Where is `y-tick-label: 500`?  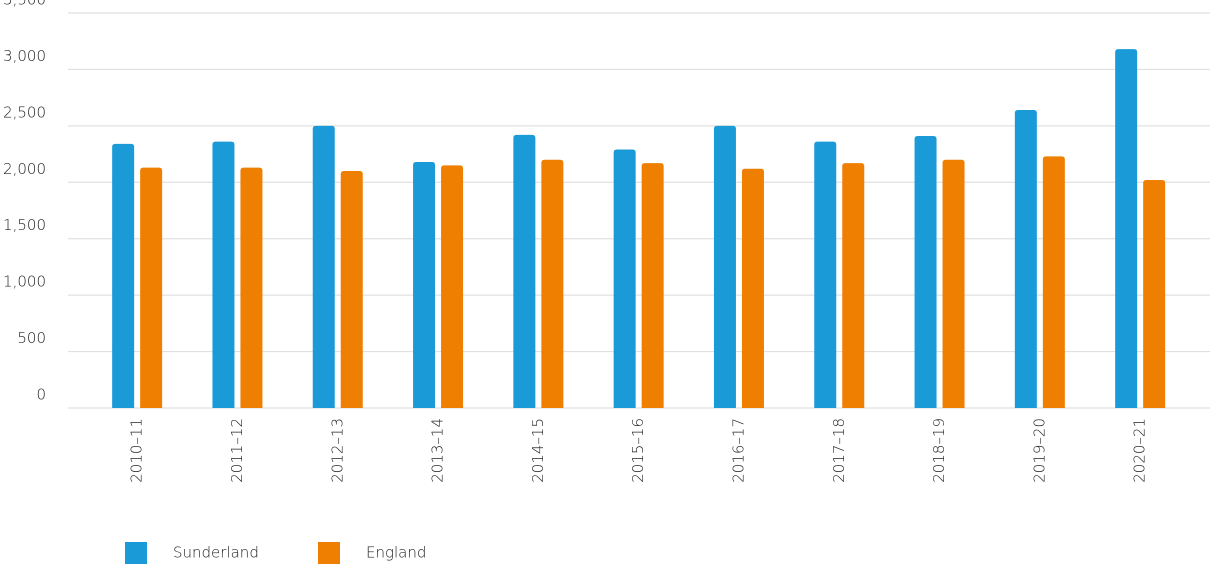
y-tick-label: 500 is located at coordinates (31, 338).